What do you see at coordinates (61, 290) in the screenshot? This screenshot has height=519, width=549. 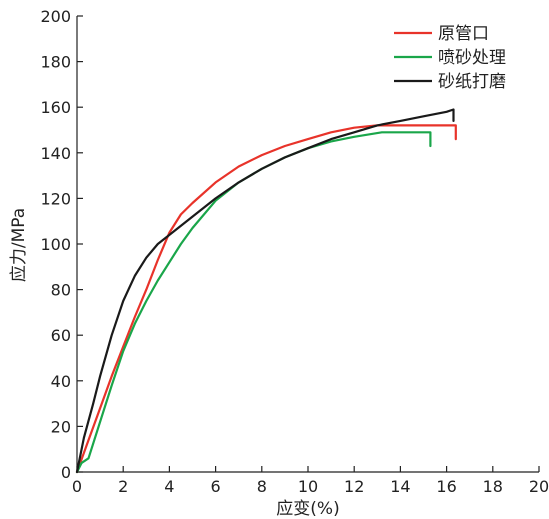 I see `y-tick-label: 80` at bounding box center [61, 290].